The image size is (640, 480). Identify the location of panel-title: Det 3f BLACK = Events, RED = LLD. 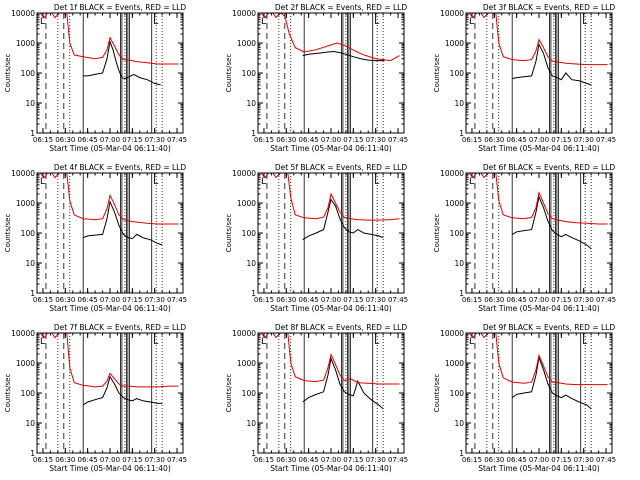
(549, 7).